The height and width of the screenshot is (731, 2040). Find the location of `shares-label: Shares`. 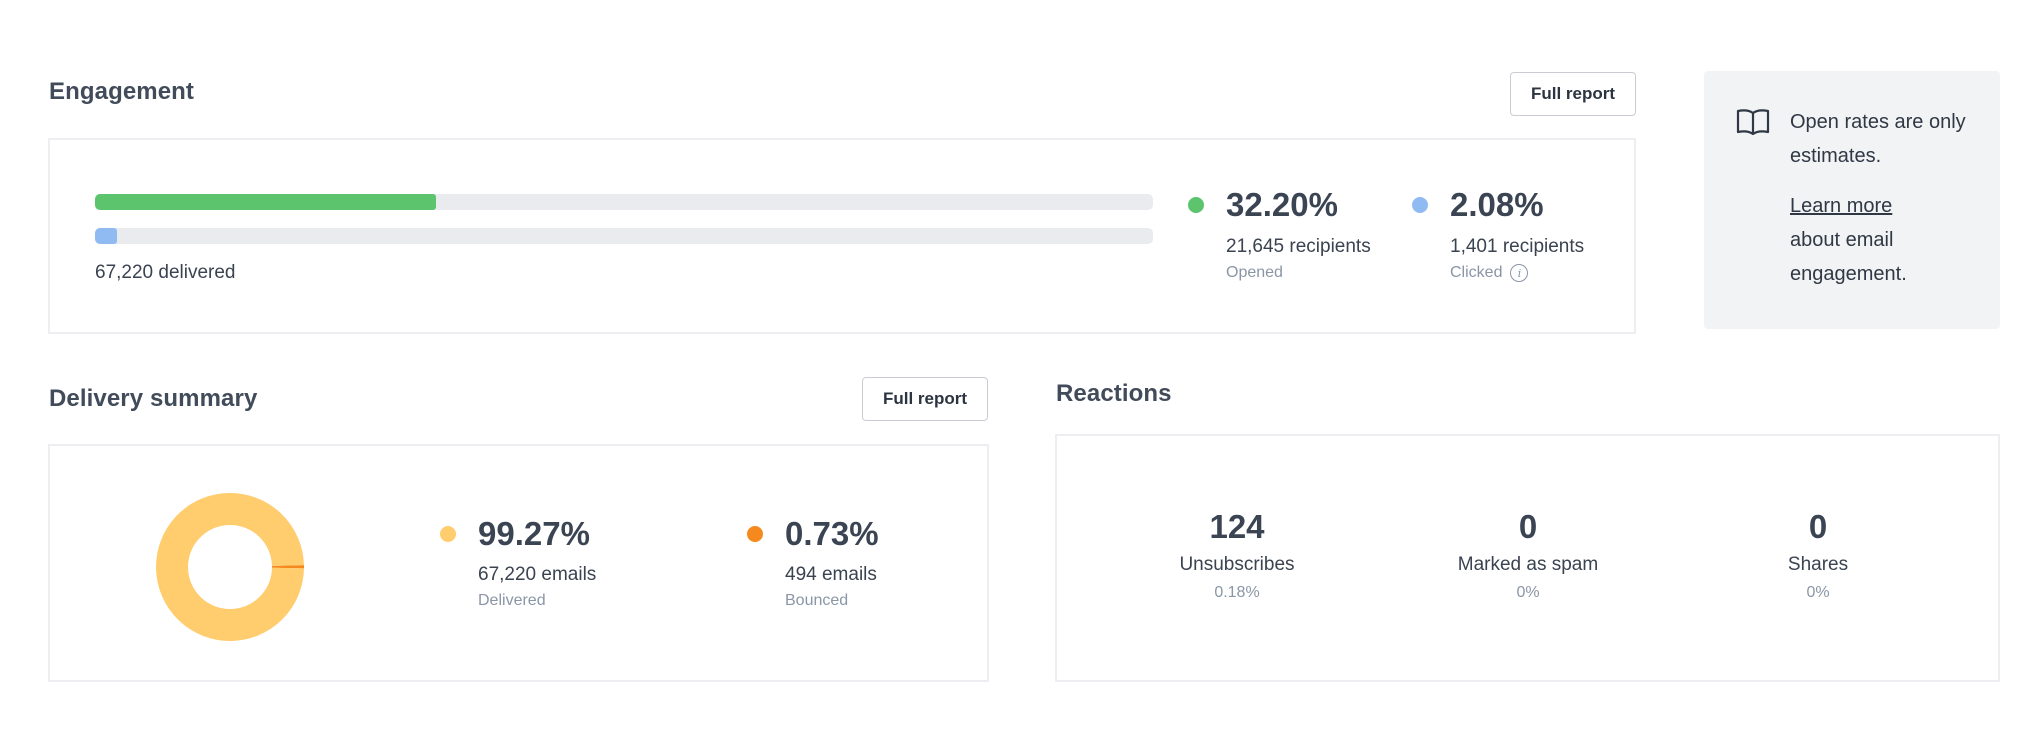

shares-label: Shares is located at coordinates (1818, 564).